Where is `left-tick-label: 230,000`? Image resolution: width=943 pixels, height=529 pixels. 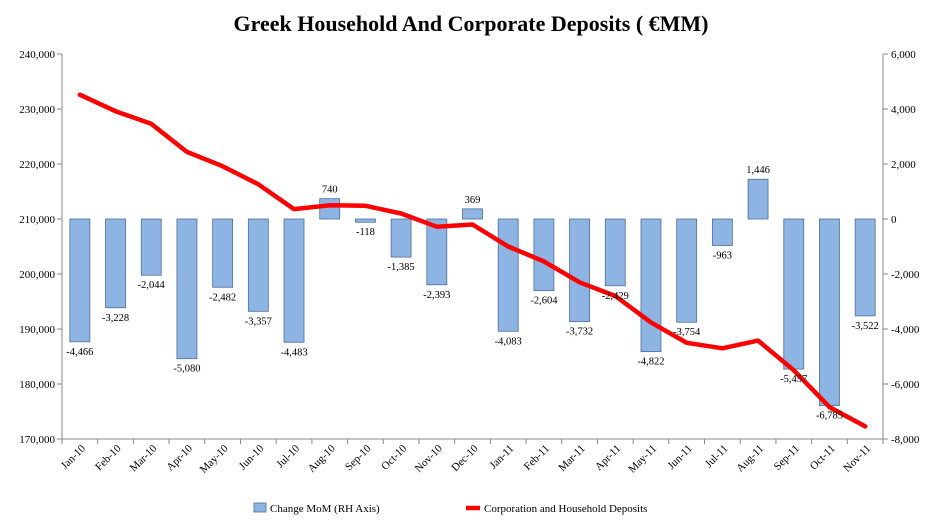 left-tick-label: 230,000 is located at coordinates (37, 110).